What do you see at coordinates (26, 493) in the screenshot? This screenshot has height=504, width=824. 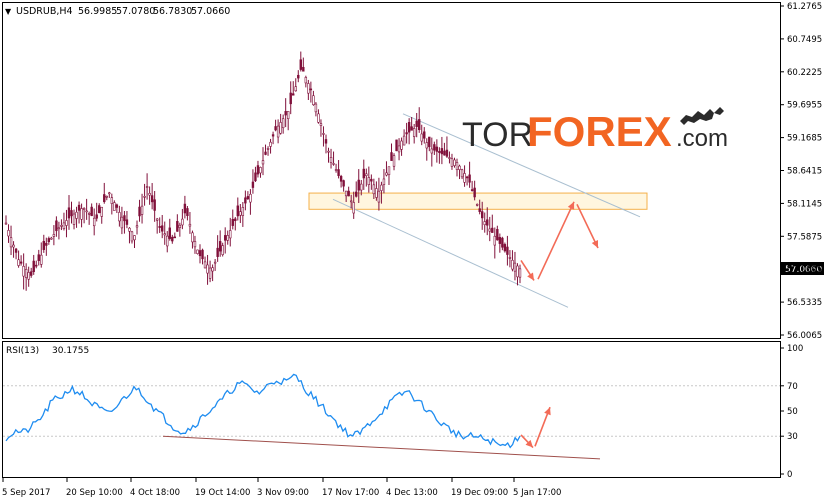 I see `x-tick-label: 5 Sep 2017` at bounding box center [26, 493].